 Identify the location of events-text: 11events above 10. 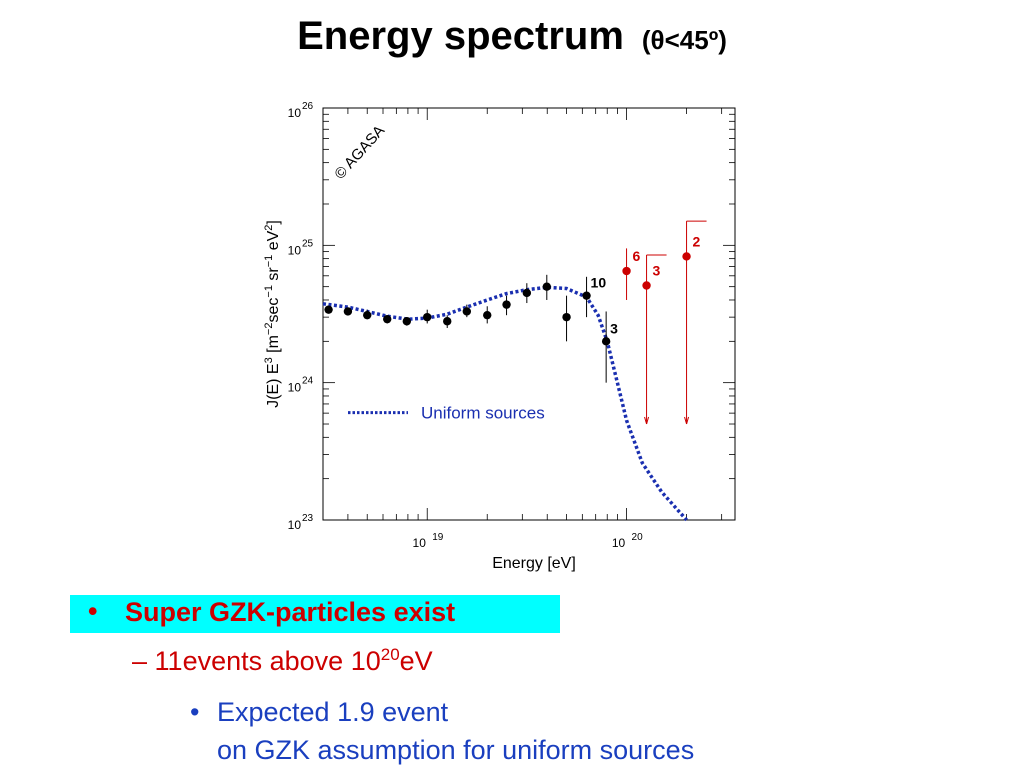
(267, 661).